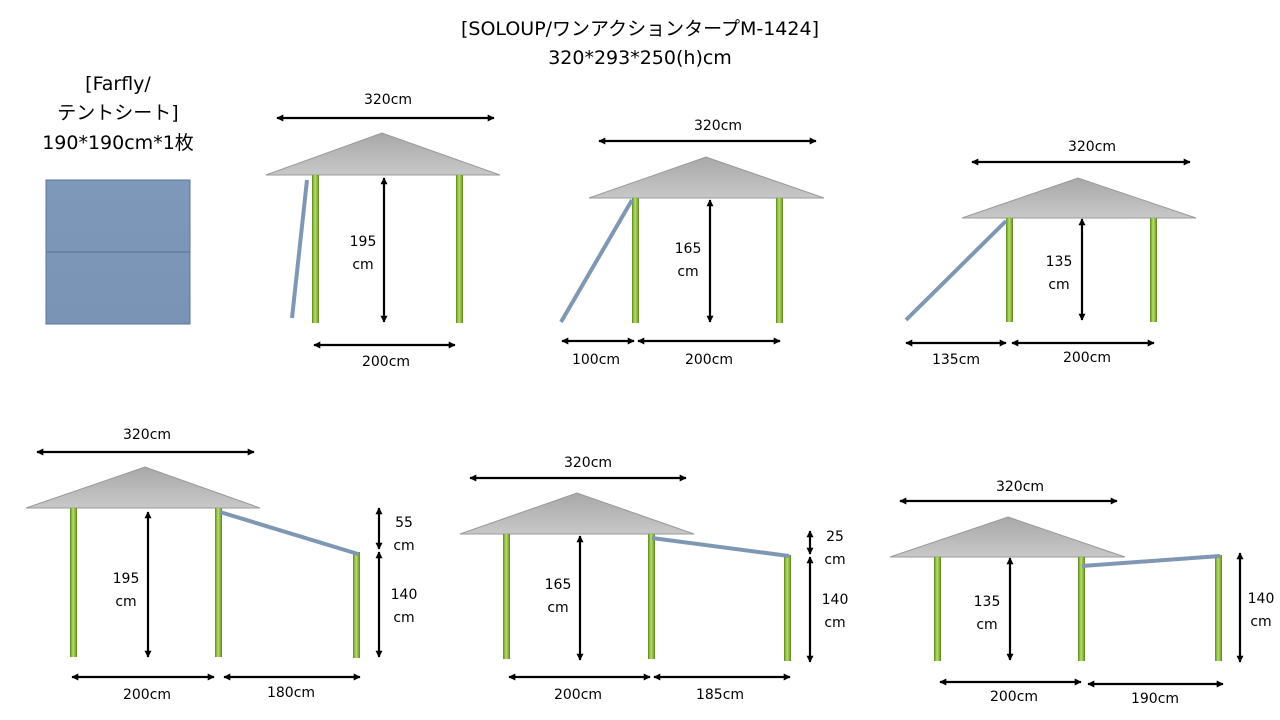 The height and width of the screenshot is (720, 1280). Describe the element at coordinates (835, 537) in the screenshot. I see `drop-label: 25` at that location.